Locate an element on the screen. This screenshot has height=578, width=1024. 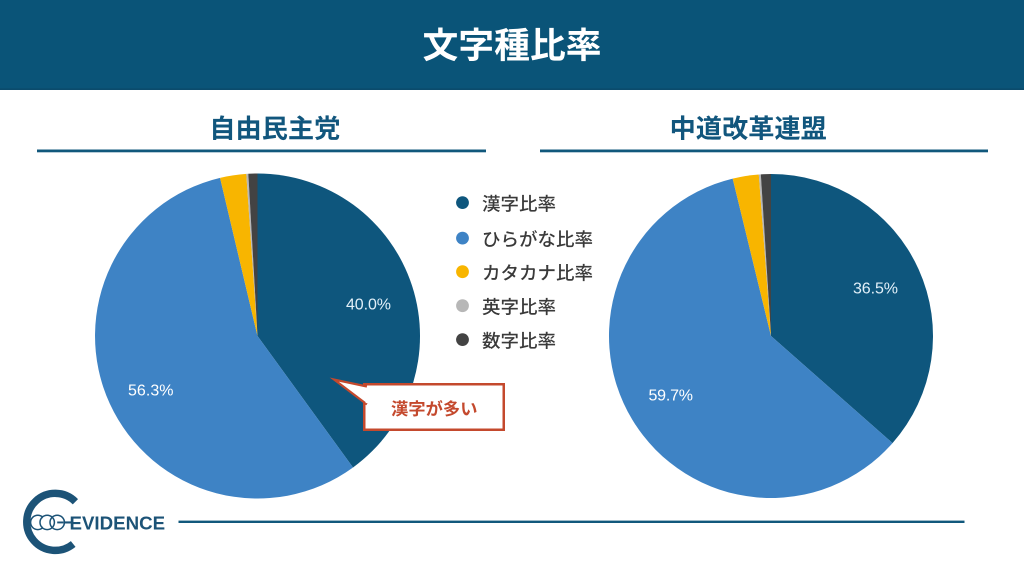
svg-text: 36.5% is located at coordinates (875, 289).